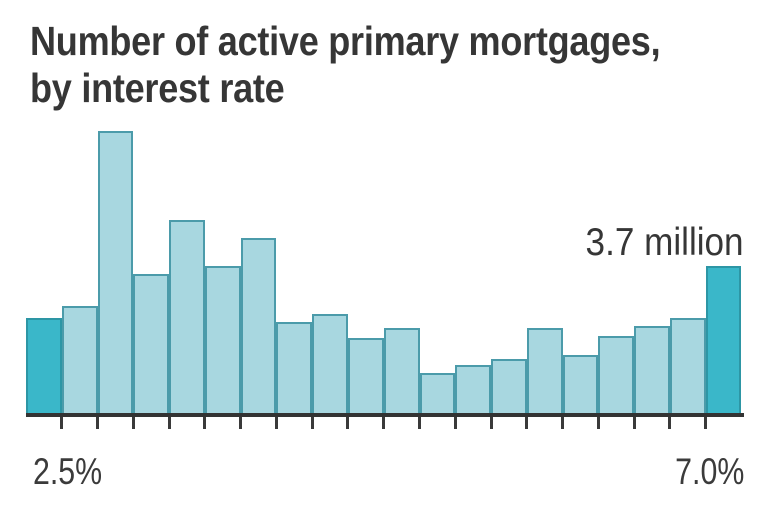 The height and width of the screenshot is (513, 768). Describe the element at coordinates (157, 88) in the screenshot. I see `chart-title-line2: by interest rate` at that location.